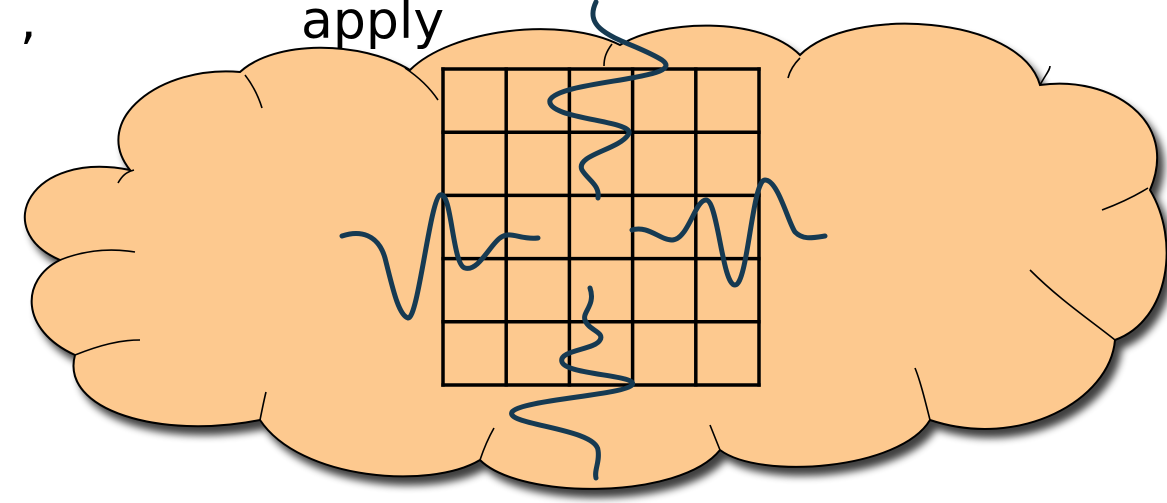 Image resolution: width=1167 pixels, height=503 pixels. What do you see at coordinates (232, 25) in the screenshot?
I see `caption-text: , apply` at bounding box center [232, 25].